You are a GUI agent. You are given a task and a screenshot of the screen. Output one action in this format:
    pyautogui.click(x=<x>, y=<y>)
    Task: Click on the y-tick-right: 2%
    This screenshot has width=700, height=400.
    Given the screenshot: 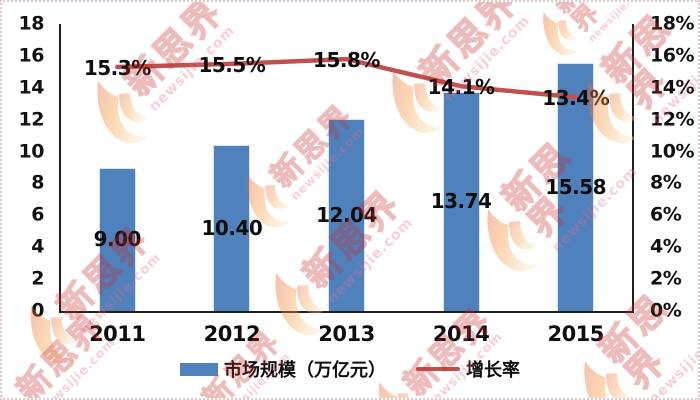 What is the action you would take?
    pyautogui.click(x=666, y=278)
    